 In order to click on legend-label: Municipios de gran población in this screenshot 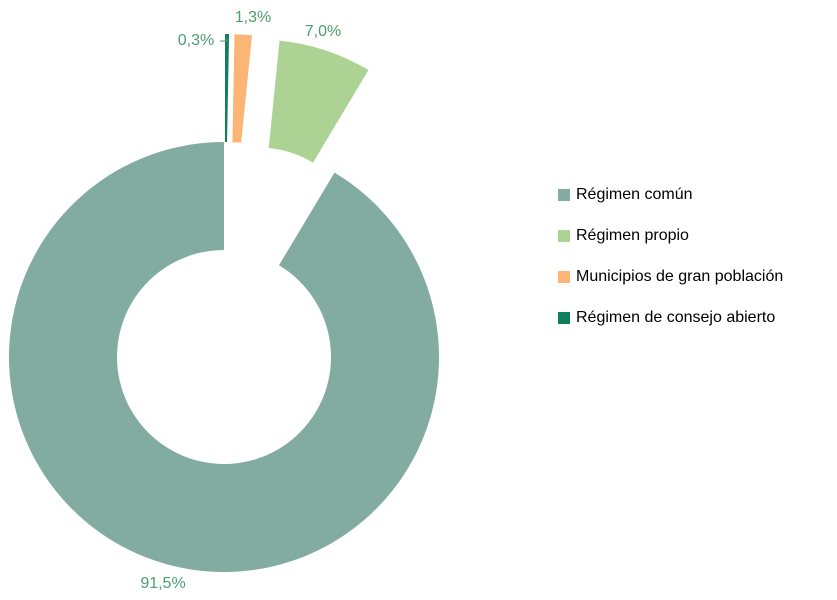, I will do `click(679, 276)`.